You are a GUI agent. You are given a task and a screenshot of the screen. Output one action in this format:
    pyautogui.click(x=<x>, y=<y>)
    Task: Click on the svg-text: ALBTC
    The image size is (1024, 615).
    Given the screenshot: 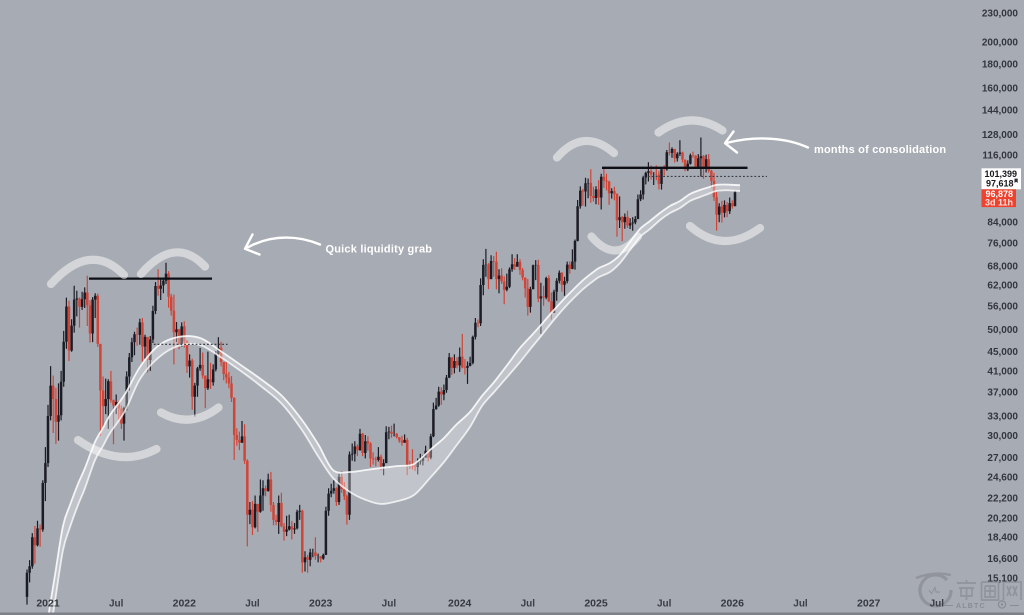 What is the action you would take?
    pyautogui.click(x=971, y=606)
    